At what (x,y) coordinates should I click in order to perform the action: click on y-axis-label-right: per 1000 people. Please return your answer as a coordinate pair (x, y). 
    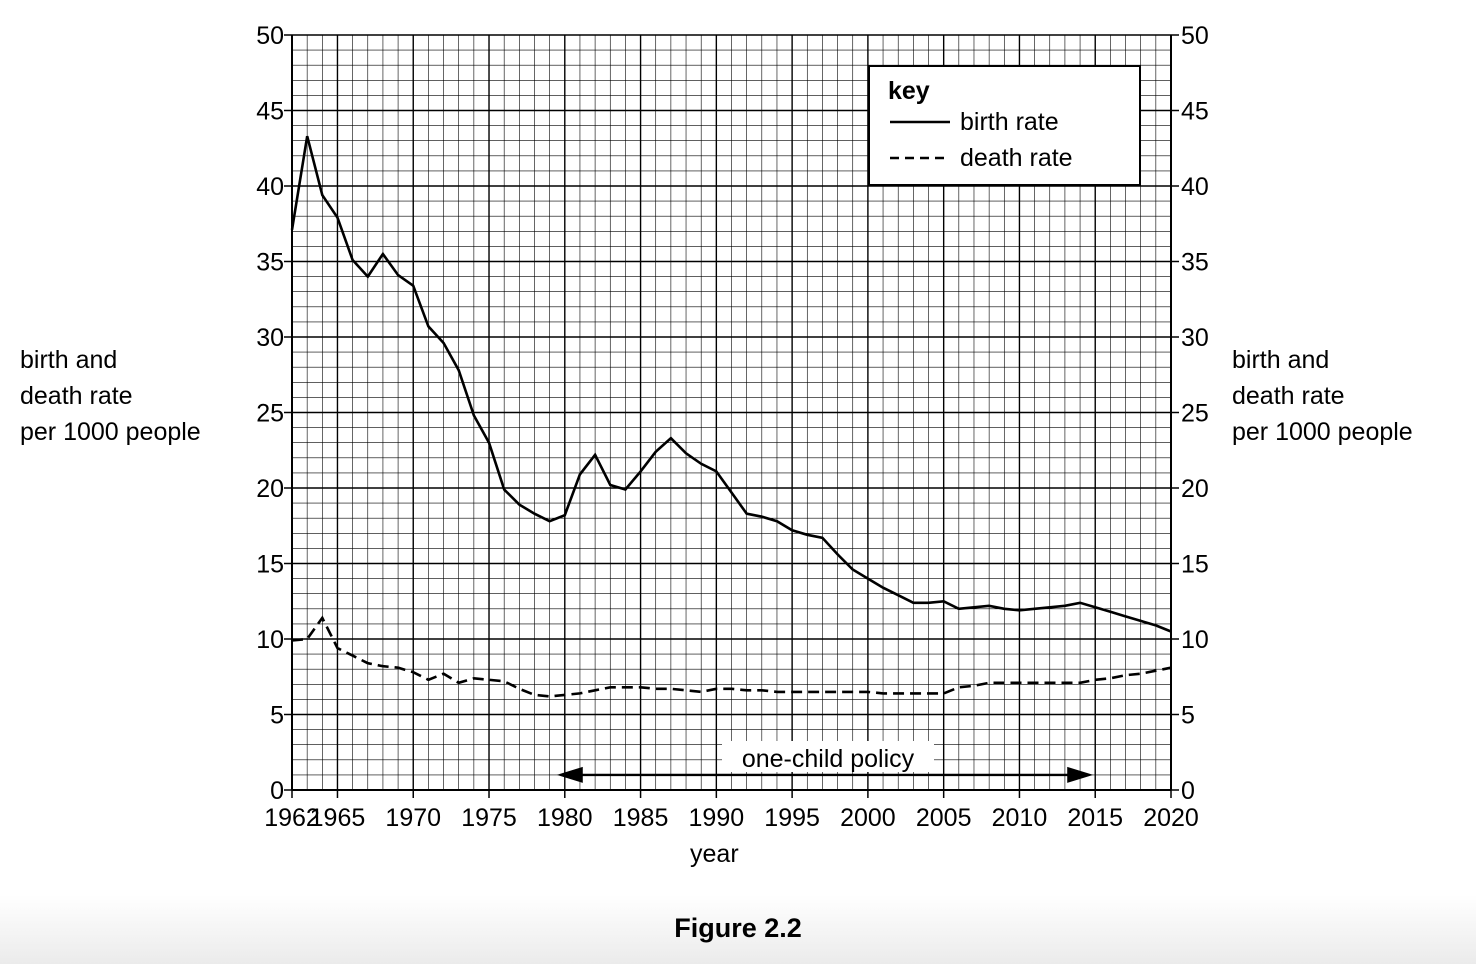
    Looking at the image, I should click on (1322, 432).